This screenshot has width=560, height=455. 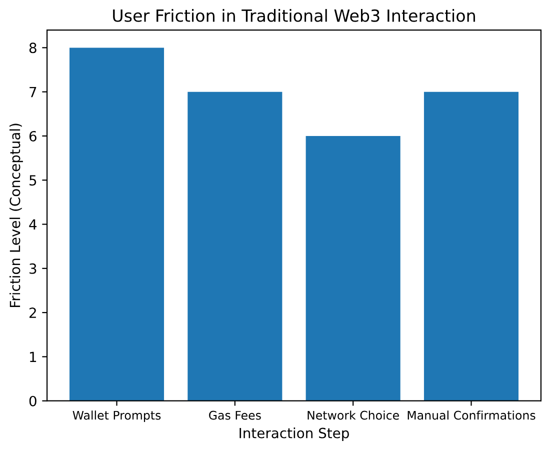 I want to click on y-tick-label: 3, so click(x=33, y=268).